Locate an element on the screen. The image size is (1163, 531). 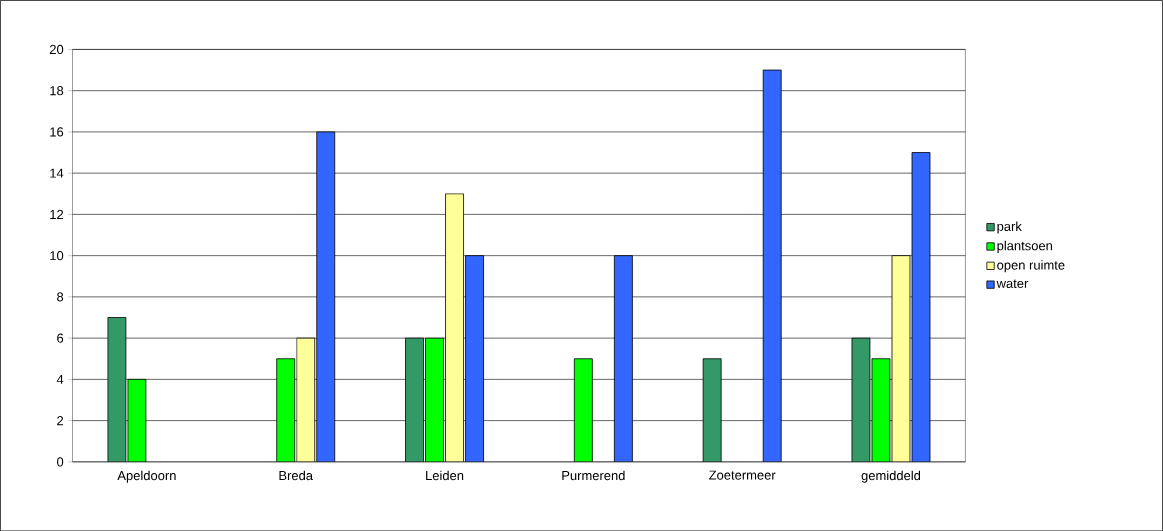
y-tick-label: 14 is located at coordinates (57, 173).